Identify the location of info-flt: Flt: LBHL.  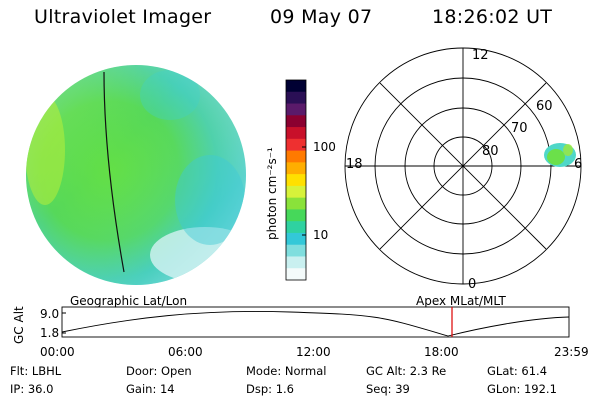
(35, 371).